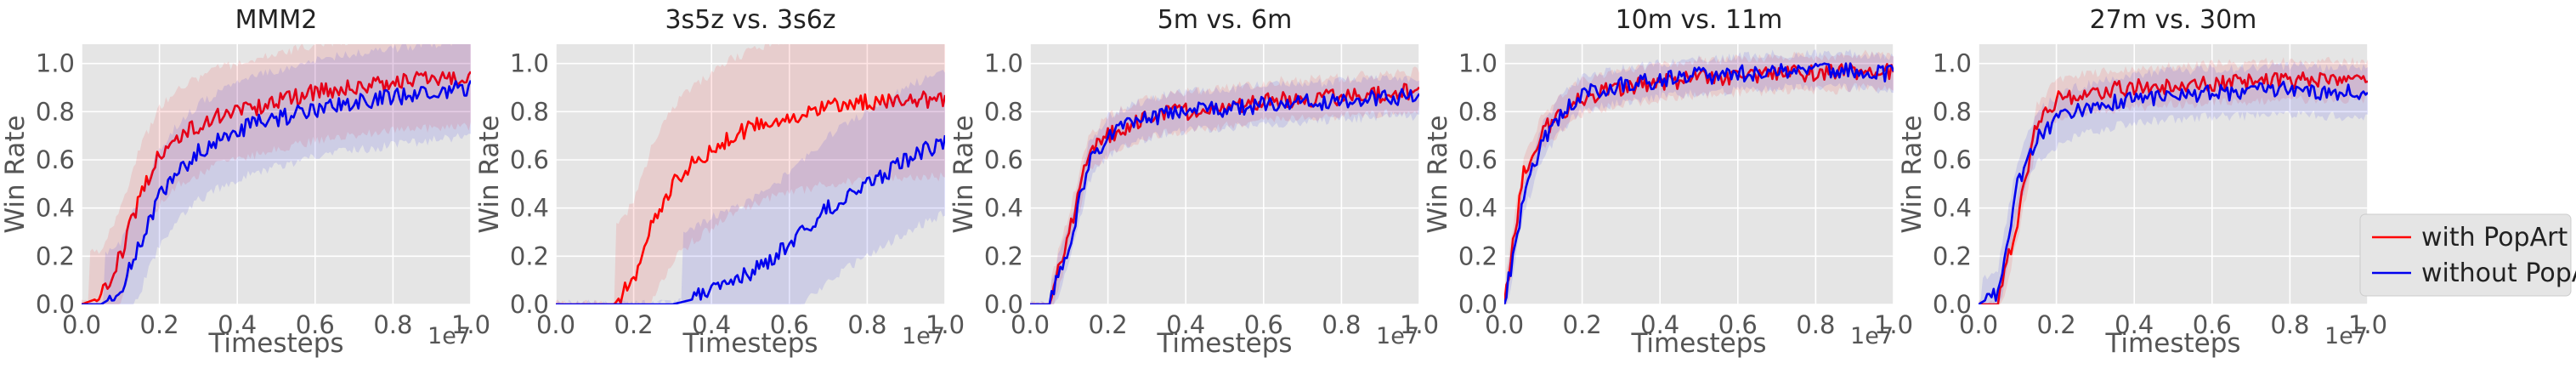  Describe the element at coordinates (1699, 20) in the screenshot. I see `chart-title: 10m vs. 11m` at that location.